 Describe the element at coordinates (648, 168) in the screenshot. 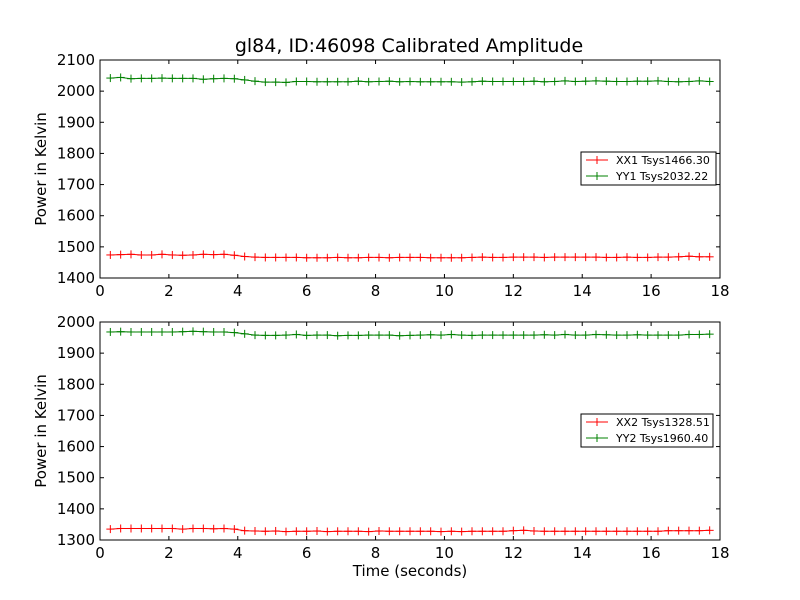

I see `legend: XX1 Tsys1466.30 YY1 Tsys2032.22` at that location.